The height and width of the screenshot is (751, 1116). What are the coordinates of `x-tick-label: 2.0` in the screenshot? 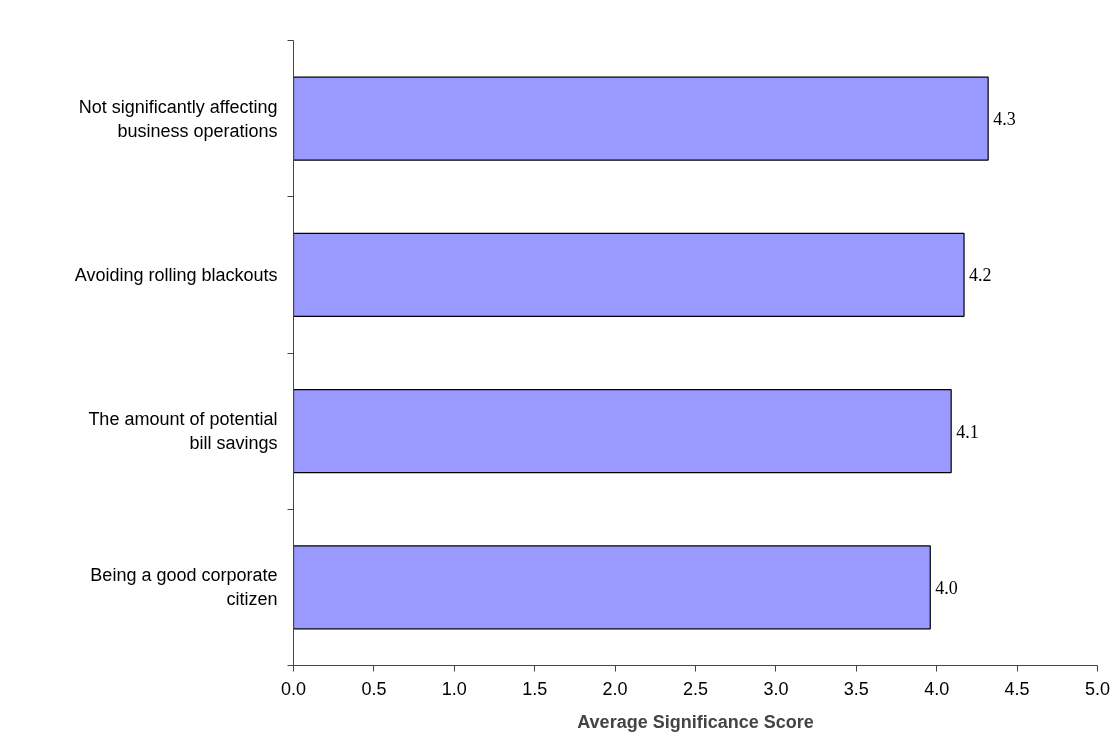 It's located at (615, 688).